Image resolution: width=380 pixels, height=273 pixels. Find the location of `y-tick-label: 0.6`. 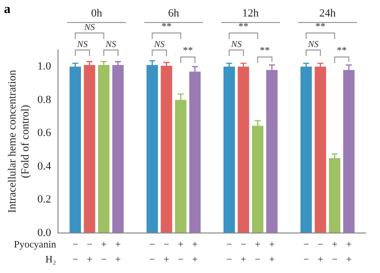

y-tick-label: 0.6 is located at coordinates (44, 133).